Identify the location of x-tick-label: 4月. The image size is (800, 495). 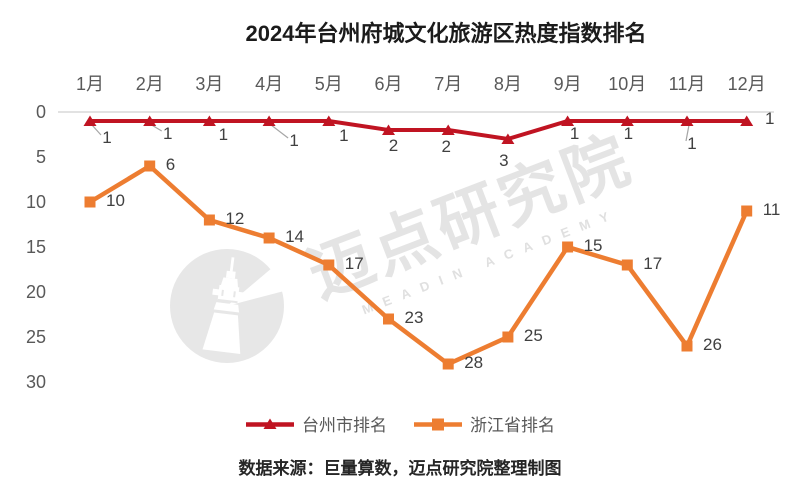
(269, 84).